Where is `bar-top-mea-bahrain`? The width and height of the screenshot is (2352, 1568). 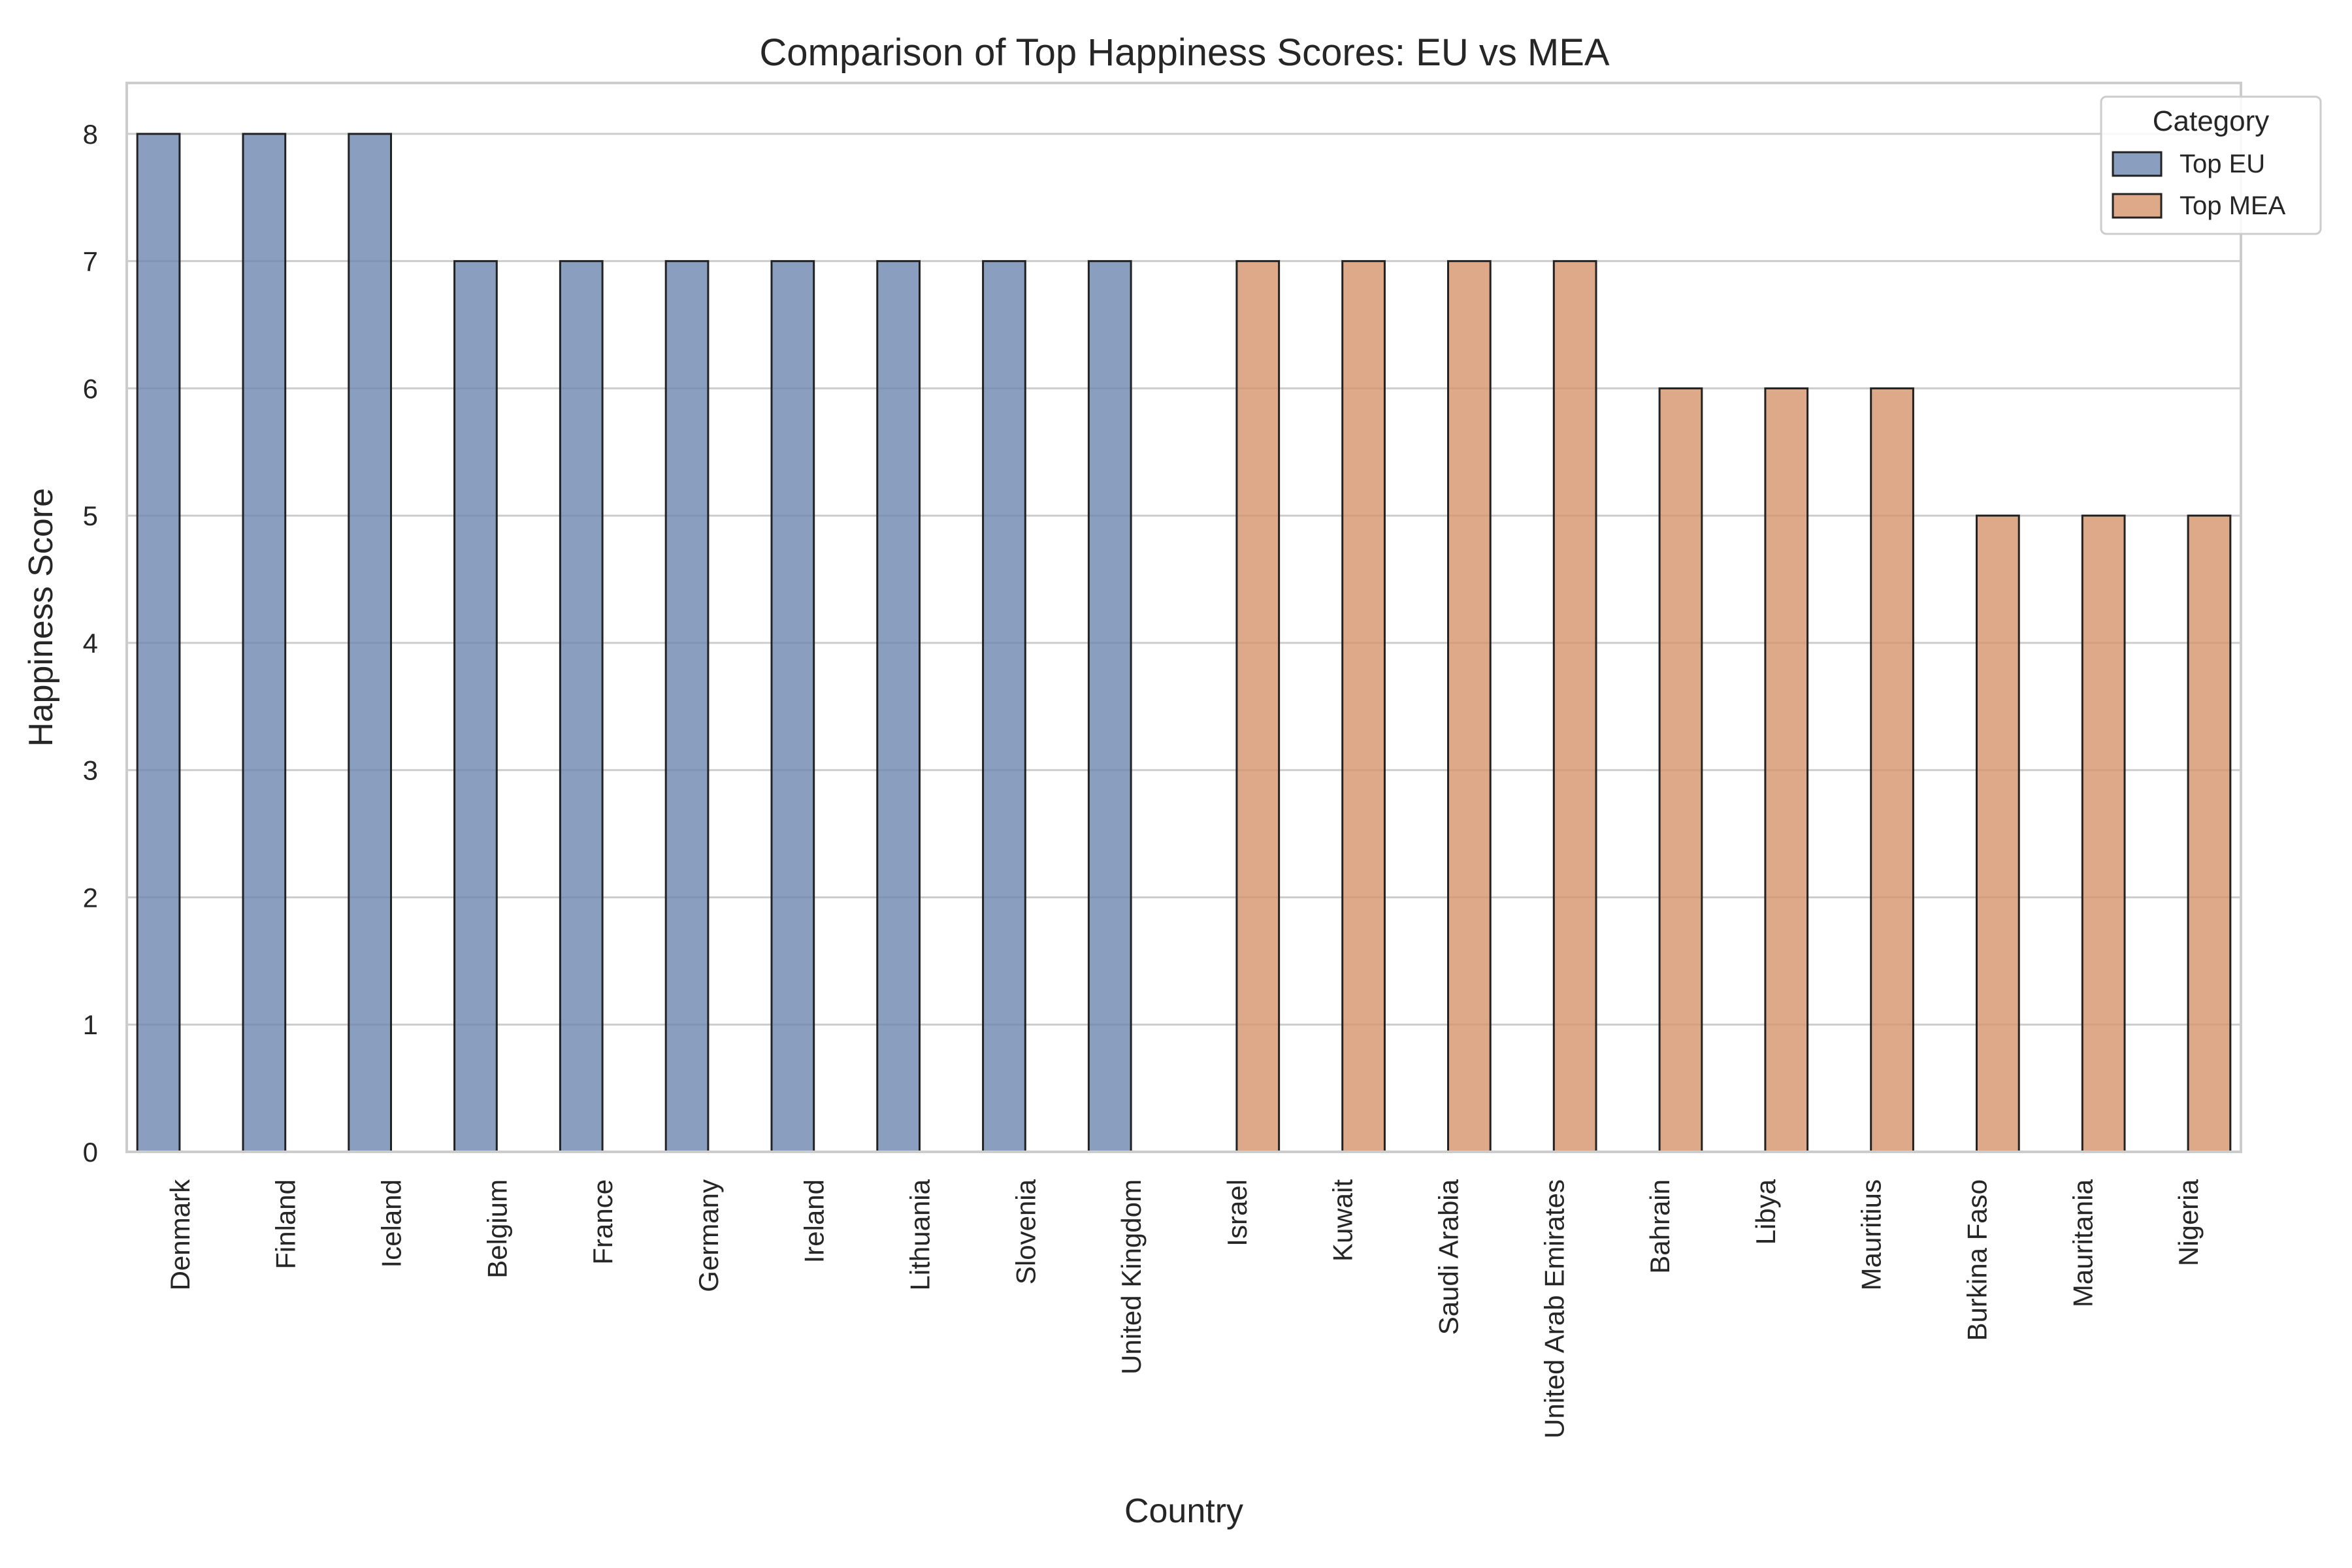 bar-top-mea-bahrain is located at coordinates (1680, 770).